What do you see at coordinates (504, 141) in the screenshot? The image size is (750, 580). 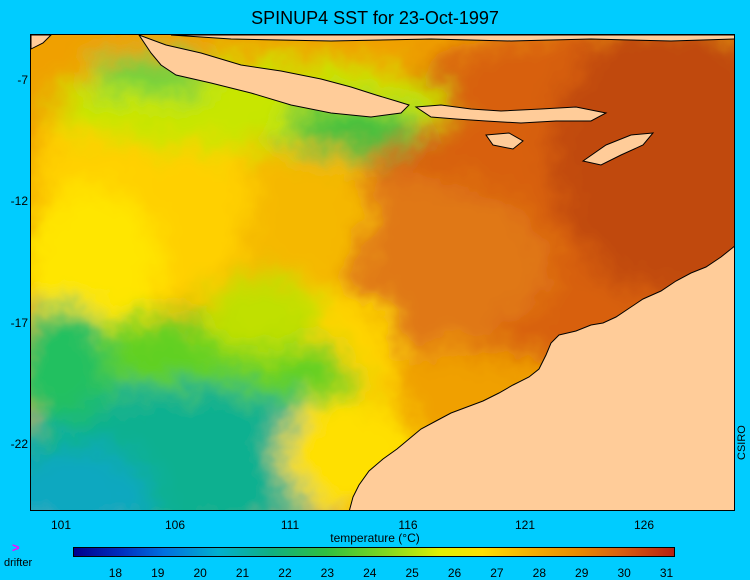 I see `land-sumba` at bounding box center [504, 141].